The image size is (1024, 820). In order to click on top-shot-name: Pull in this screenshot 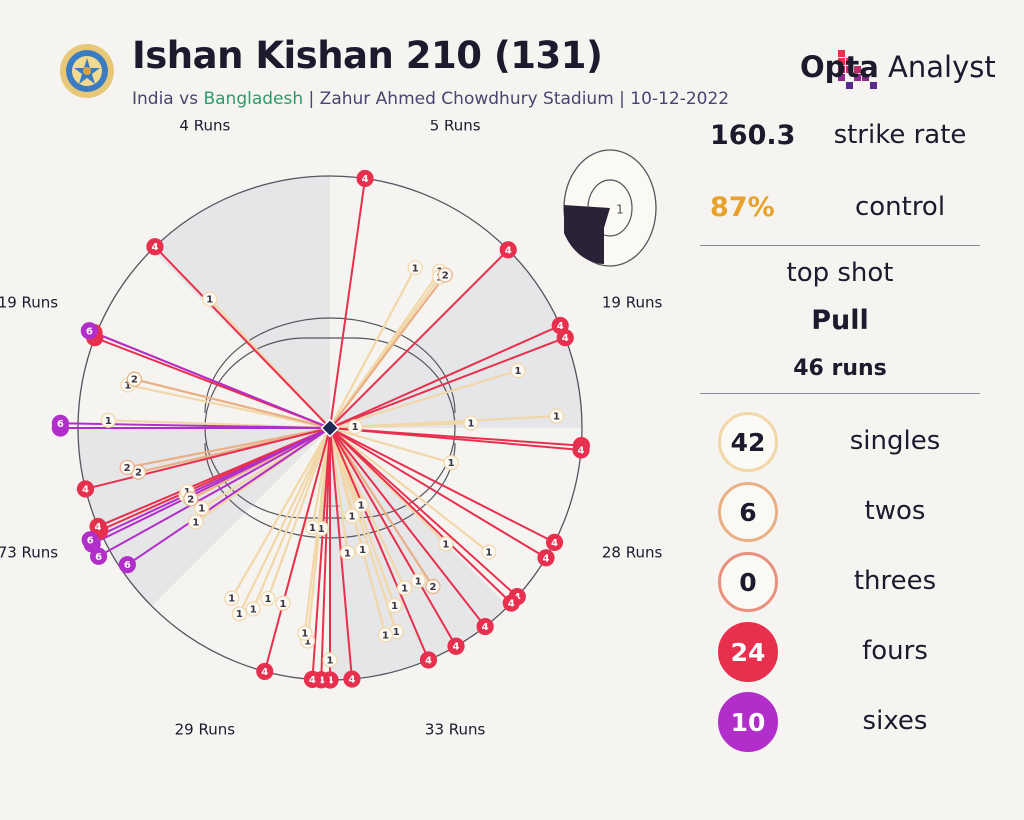, I will do `click(840, 320)`.